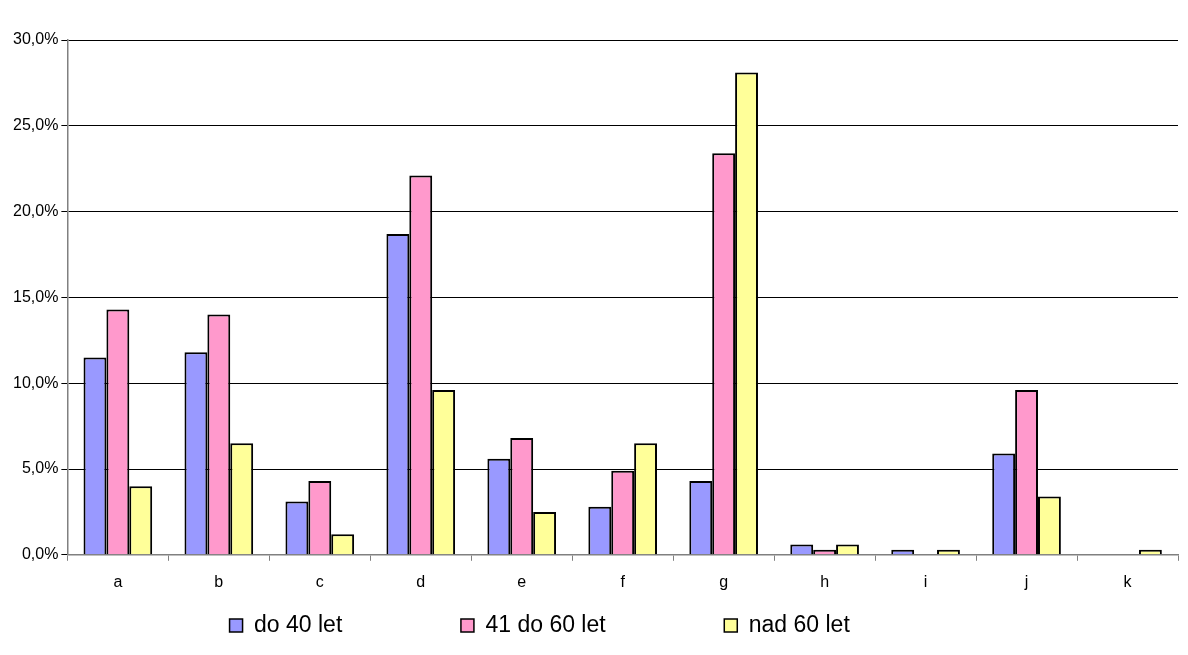 The image size is (1188, 655). What do you see at coordinates (1128, 581) in the screenshot?
I see `x-tick-label: k` at bounding box center [1128, 581].